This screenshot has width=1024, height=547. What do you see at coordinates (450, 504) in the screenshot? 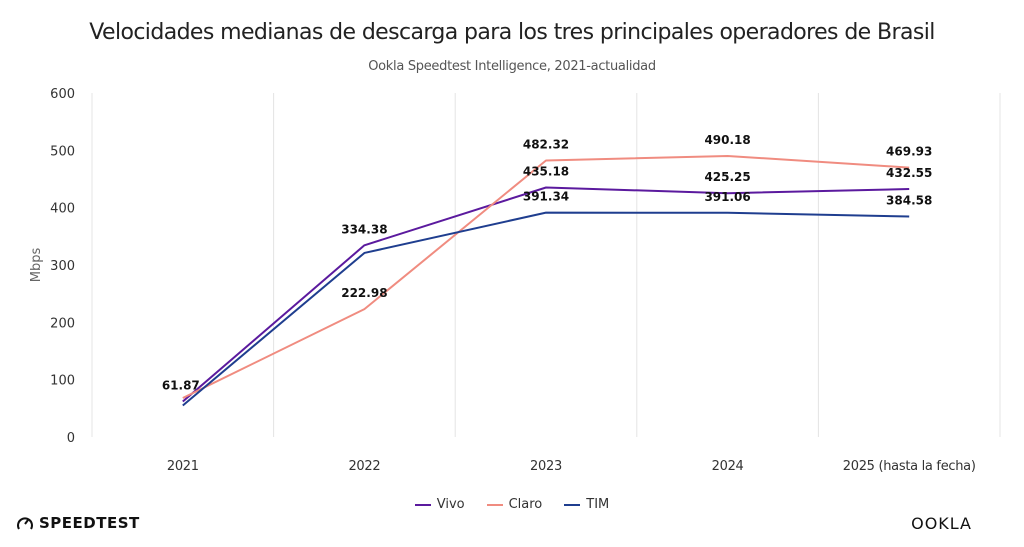
I see `legend-label: Vivo` at bounding box center [450, 504].